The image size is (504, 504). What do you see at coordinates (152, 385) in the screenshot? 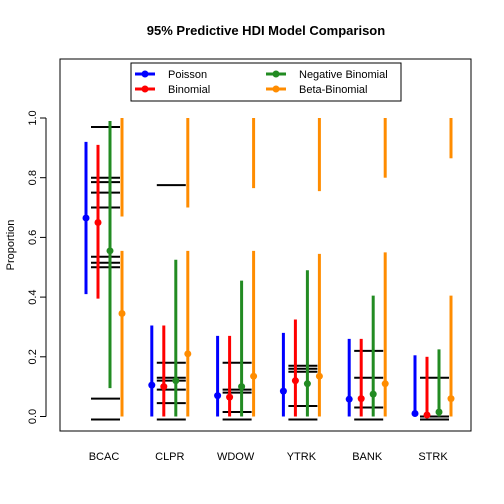
I see `mean-point-poisson-clpr` at bounding box center [152, 385].